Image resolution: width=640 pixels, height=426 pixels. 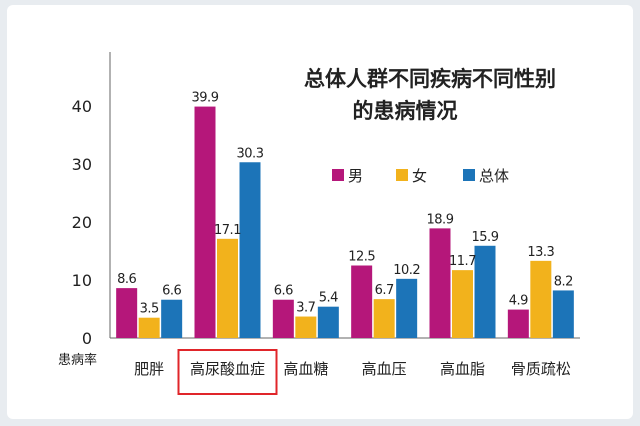 I want to click on data-label: 12.5, so click(x=361, y=257).